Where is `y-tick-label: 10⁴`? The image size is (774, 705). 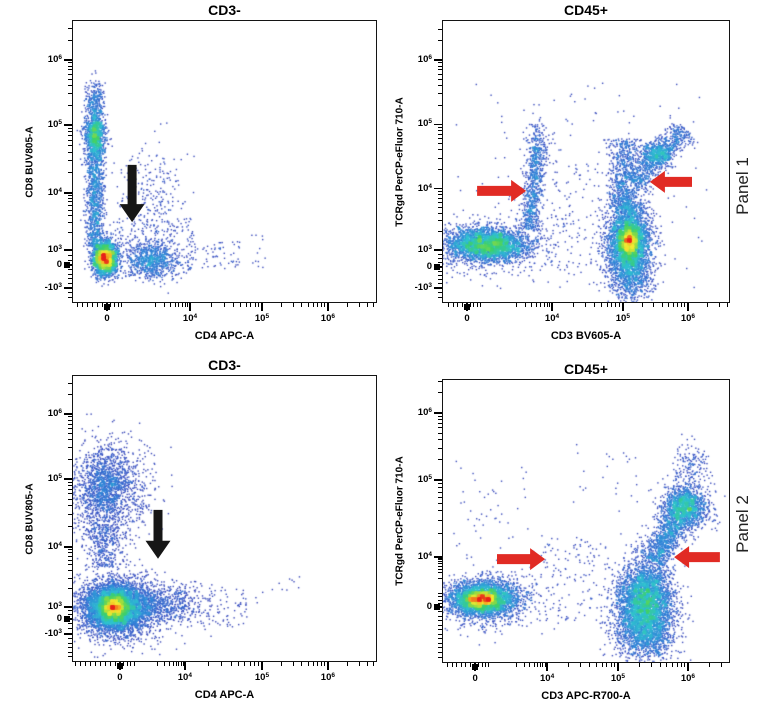 y-tick-label: 10⁴ is located at coordinates (54, 192).